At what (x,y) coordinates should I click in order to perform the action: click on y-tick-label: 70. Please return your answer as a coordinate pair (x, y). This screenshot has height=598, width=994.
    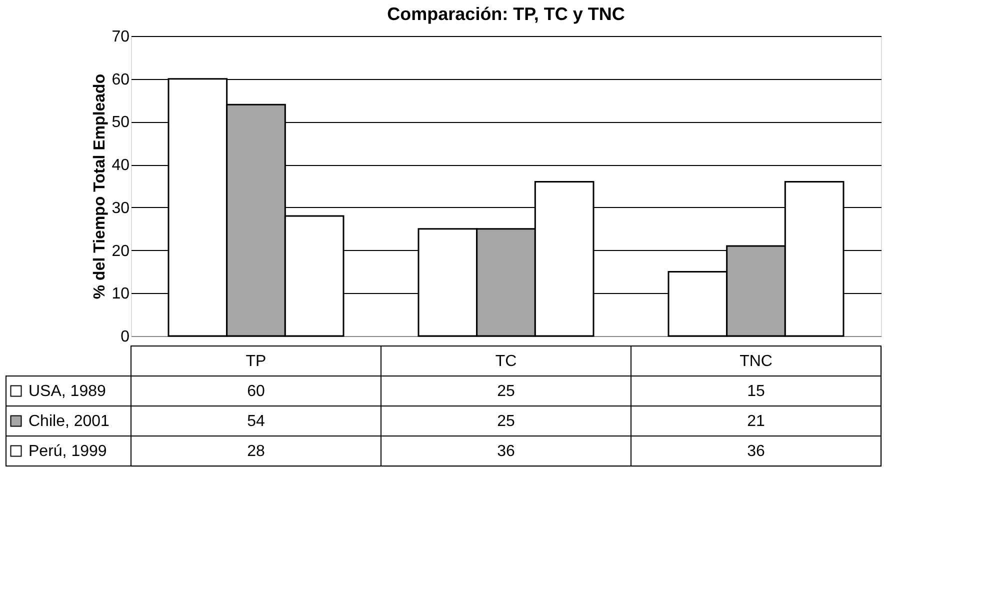
    Looking at the image, I should click on (121, 37).